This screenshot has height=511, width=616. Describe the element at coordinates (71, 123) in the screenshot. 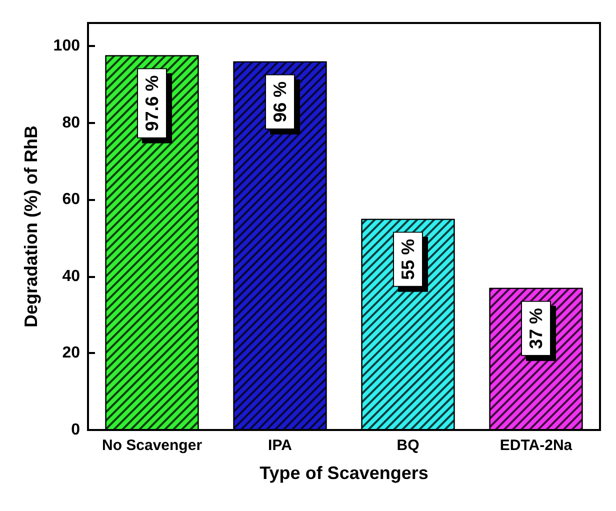

I see `y-tick-label: 80` at that location.